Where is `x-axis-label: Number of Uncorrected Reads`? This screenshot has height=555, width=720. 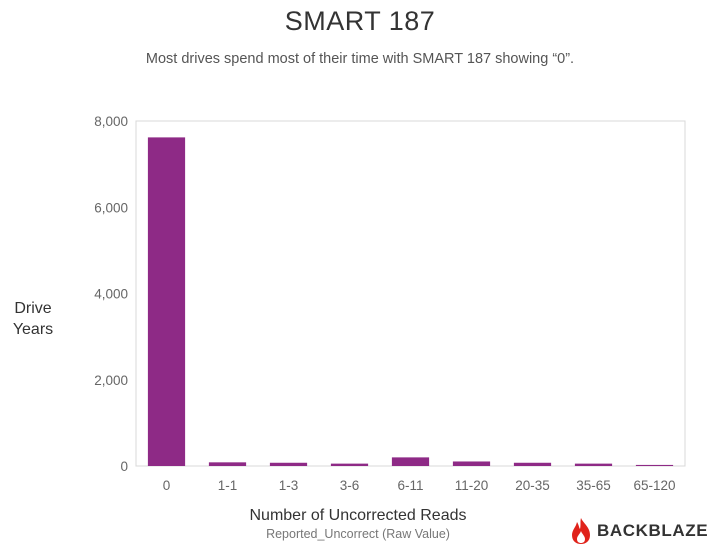
x-axis-label: Number of Uncorrected Reads is located at coordinates (358, 515).